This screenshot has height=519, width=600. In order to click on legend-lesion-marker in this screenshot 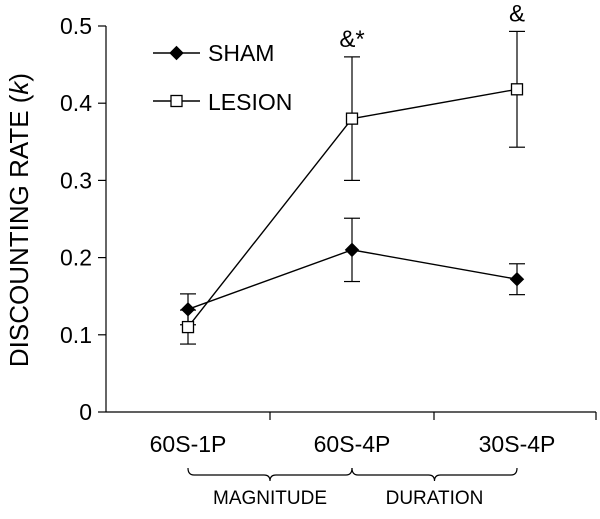, I will do `click(176, 101)`.